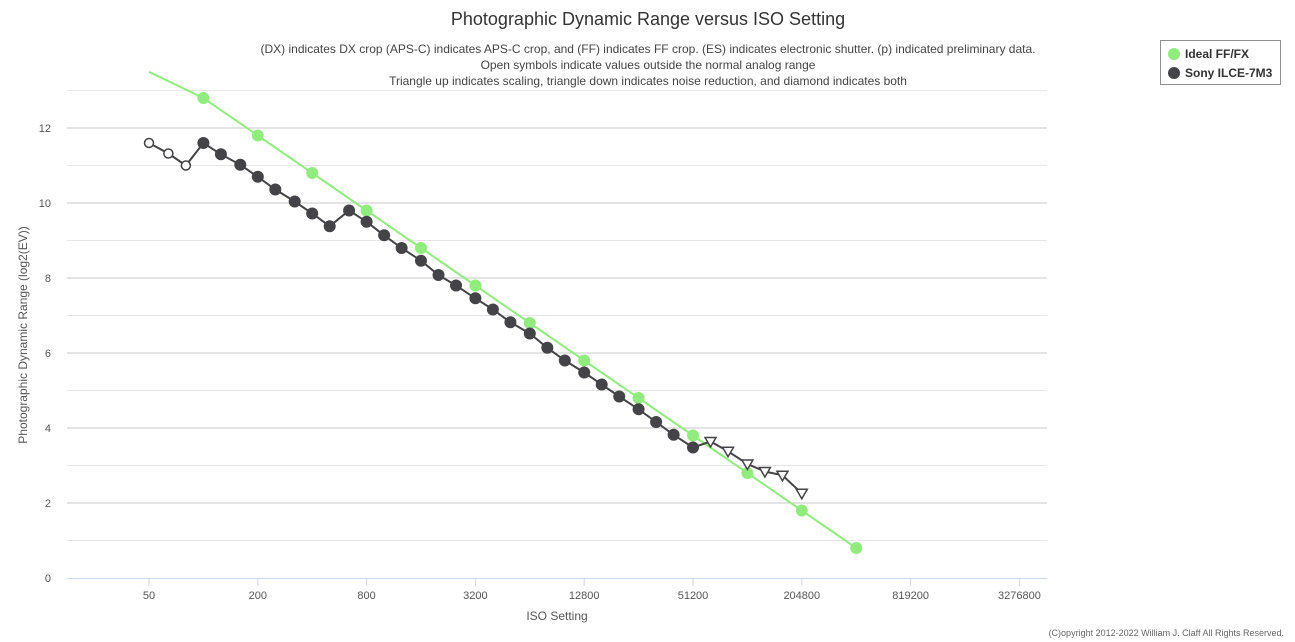  Describe the element at coordinates (258, 596) in the screenshot. I see `x-tick-label: 200` at that location.